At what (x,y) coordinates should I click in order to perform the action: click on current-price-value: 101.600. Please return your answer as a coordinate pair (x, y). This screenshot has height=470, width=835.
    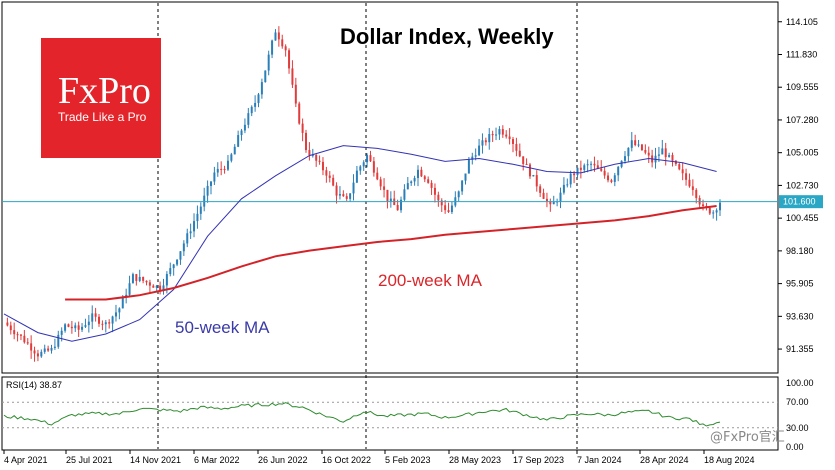
    Looking at the image, I should click on (799, 202).